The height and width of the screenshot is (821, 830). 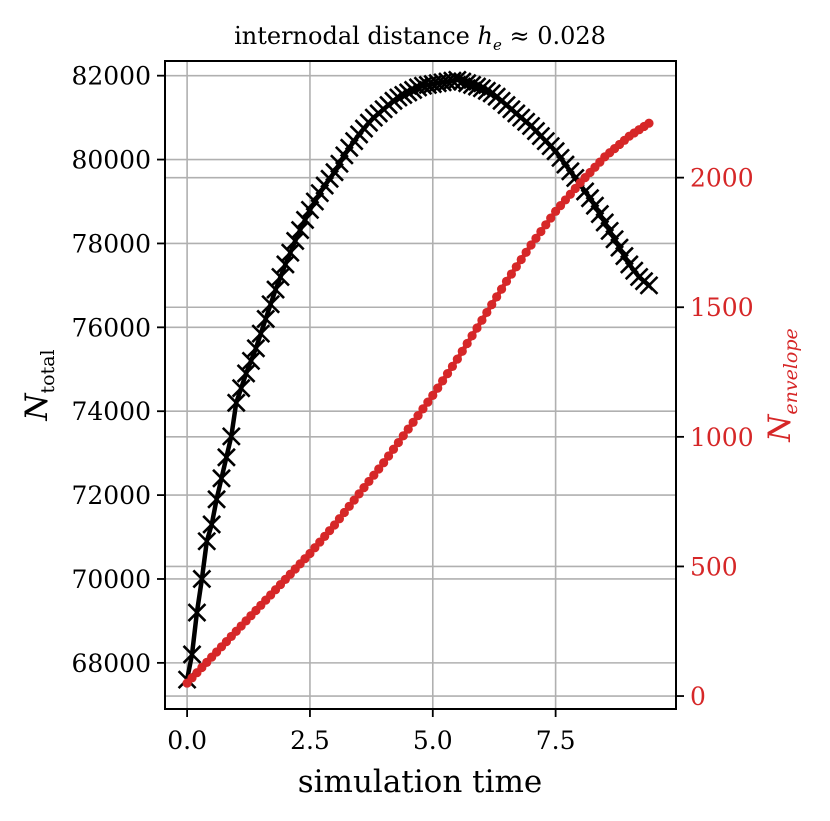 I want to click on y-left-tick-label: 74000, so click(x=111, y=411).